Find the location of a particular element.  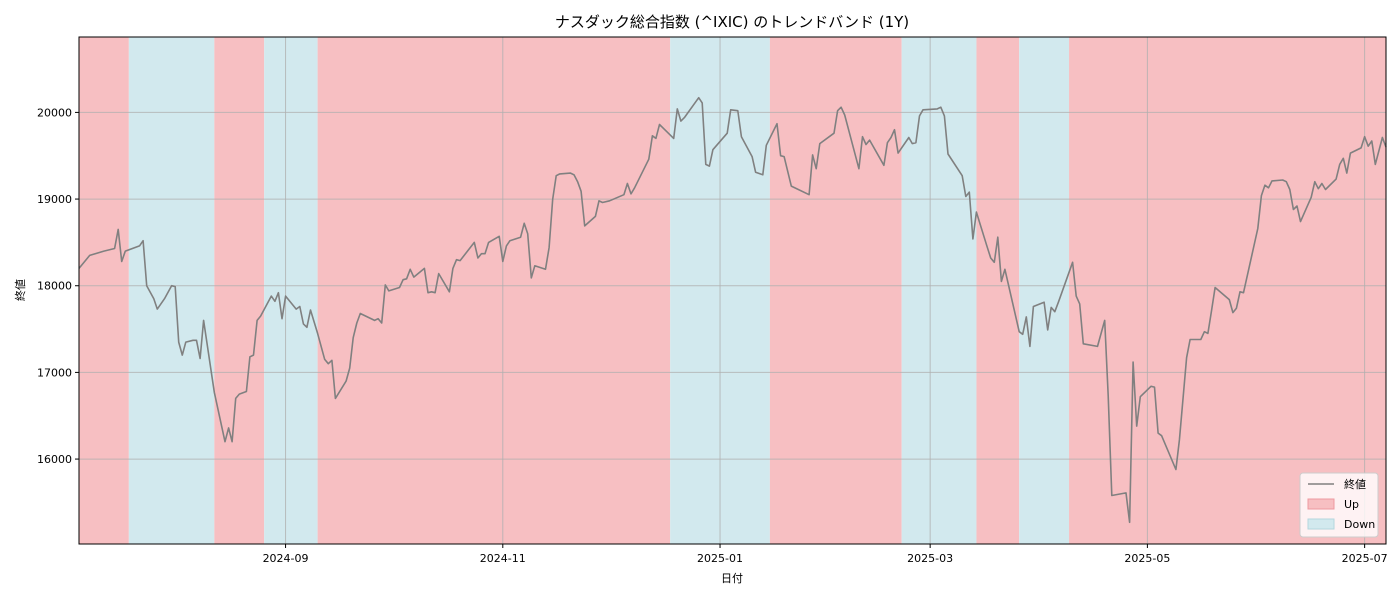

chart-title: ナスダック総合指数 (^IXIC) のトレンドバンド (1Y) is located at coordinates (732, 22).